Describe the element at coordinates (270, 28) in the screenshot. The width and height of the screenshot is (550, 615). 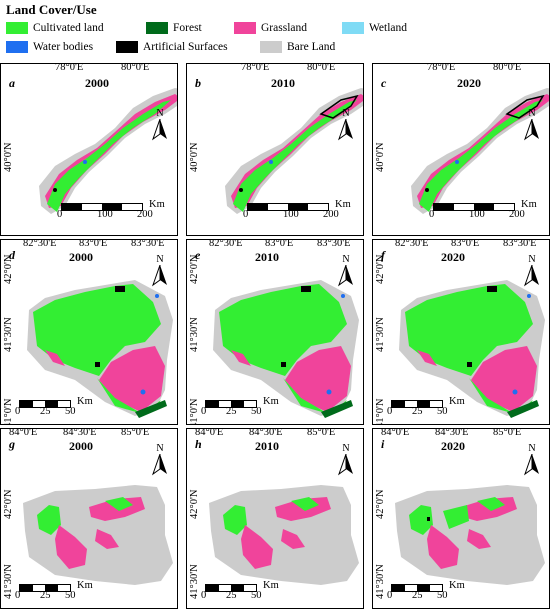
I see `legend-item-grassland: Grassland` at that location.